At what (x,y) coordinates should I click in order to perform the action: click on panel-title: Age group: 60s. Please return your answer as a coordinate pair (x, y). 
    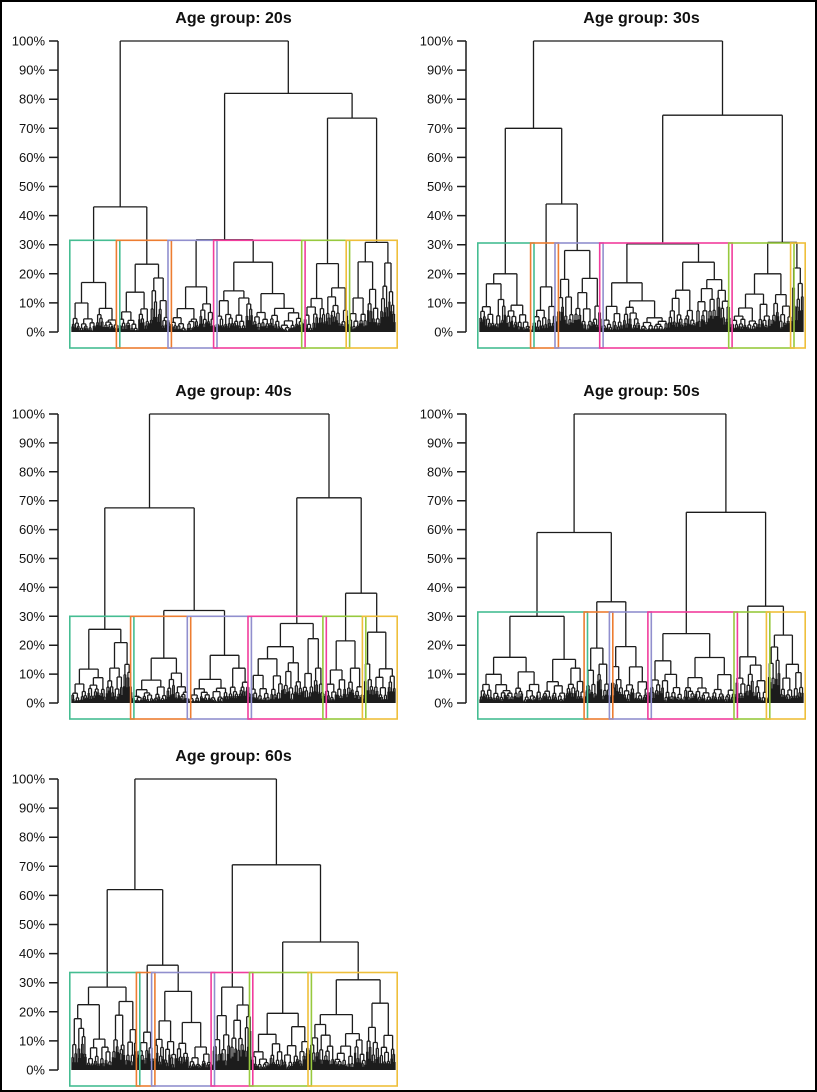
    Looking at the image, I should click on (233, 756).